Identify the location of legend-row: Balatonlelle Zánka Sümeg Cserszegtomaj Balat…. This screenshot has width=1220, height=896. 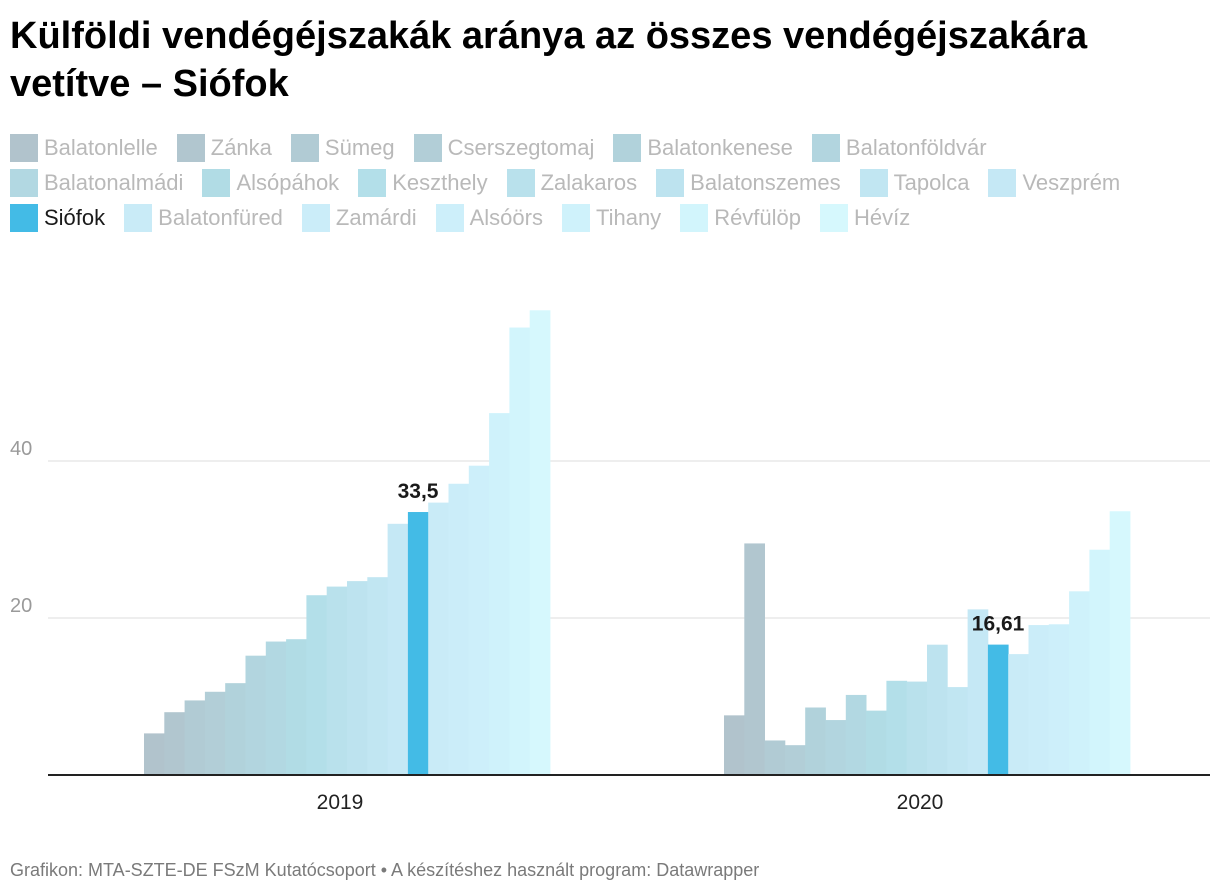
(612, 147).